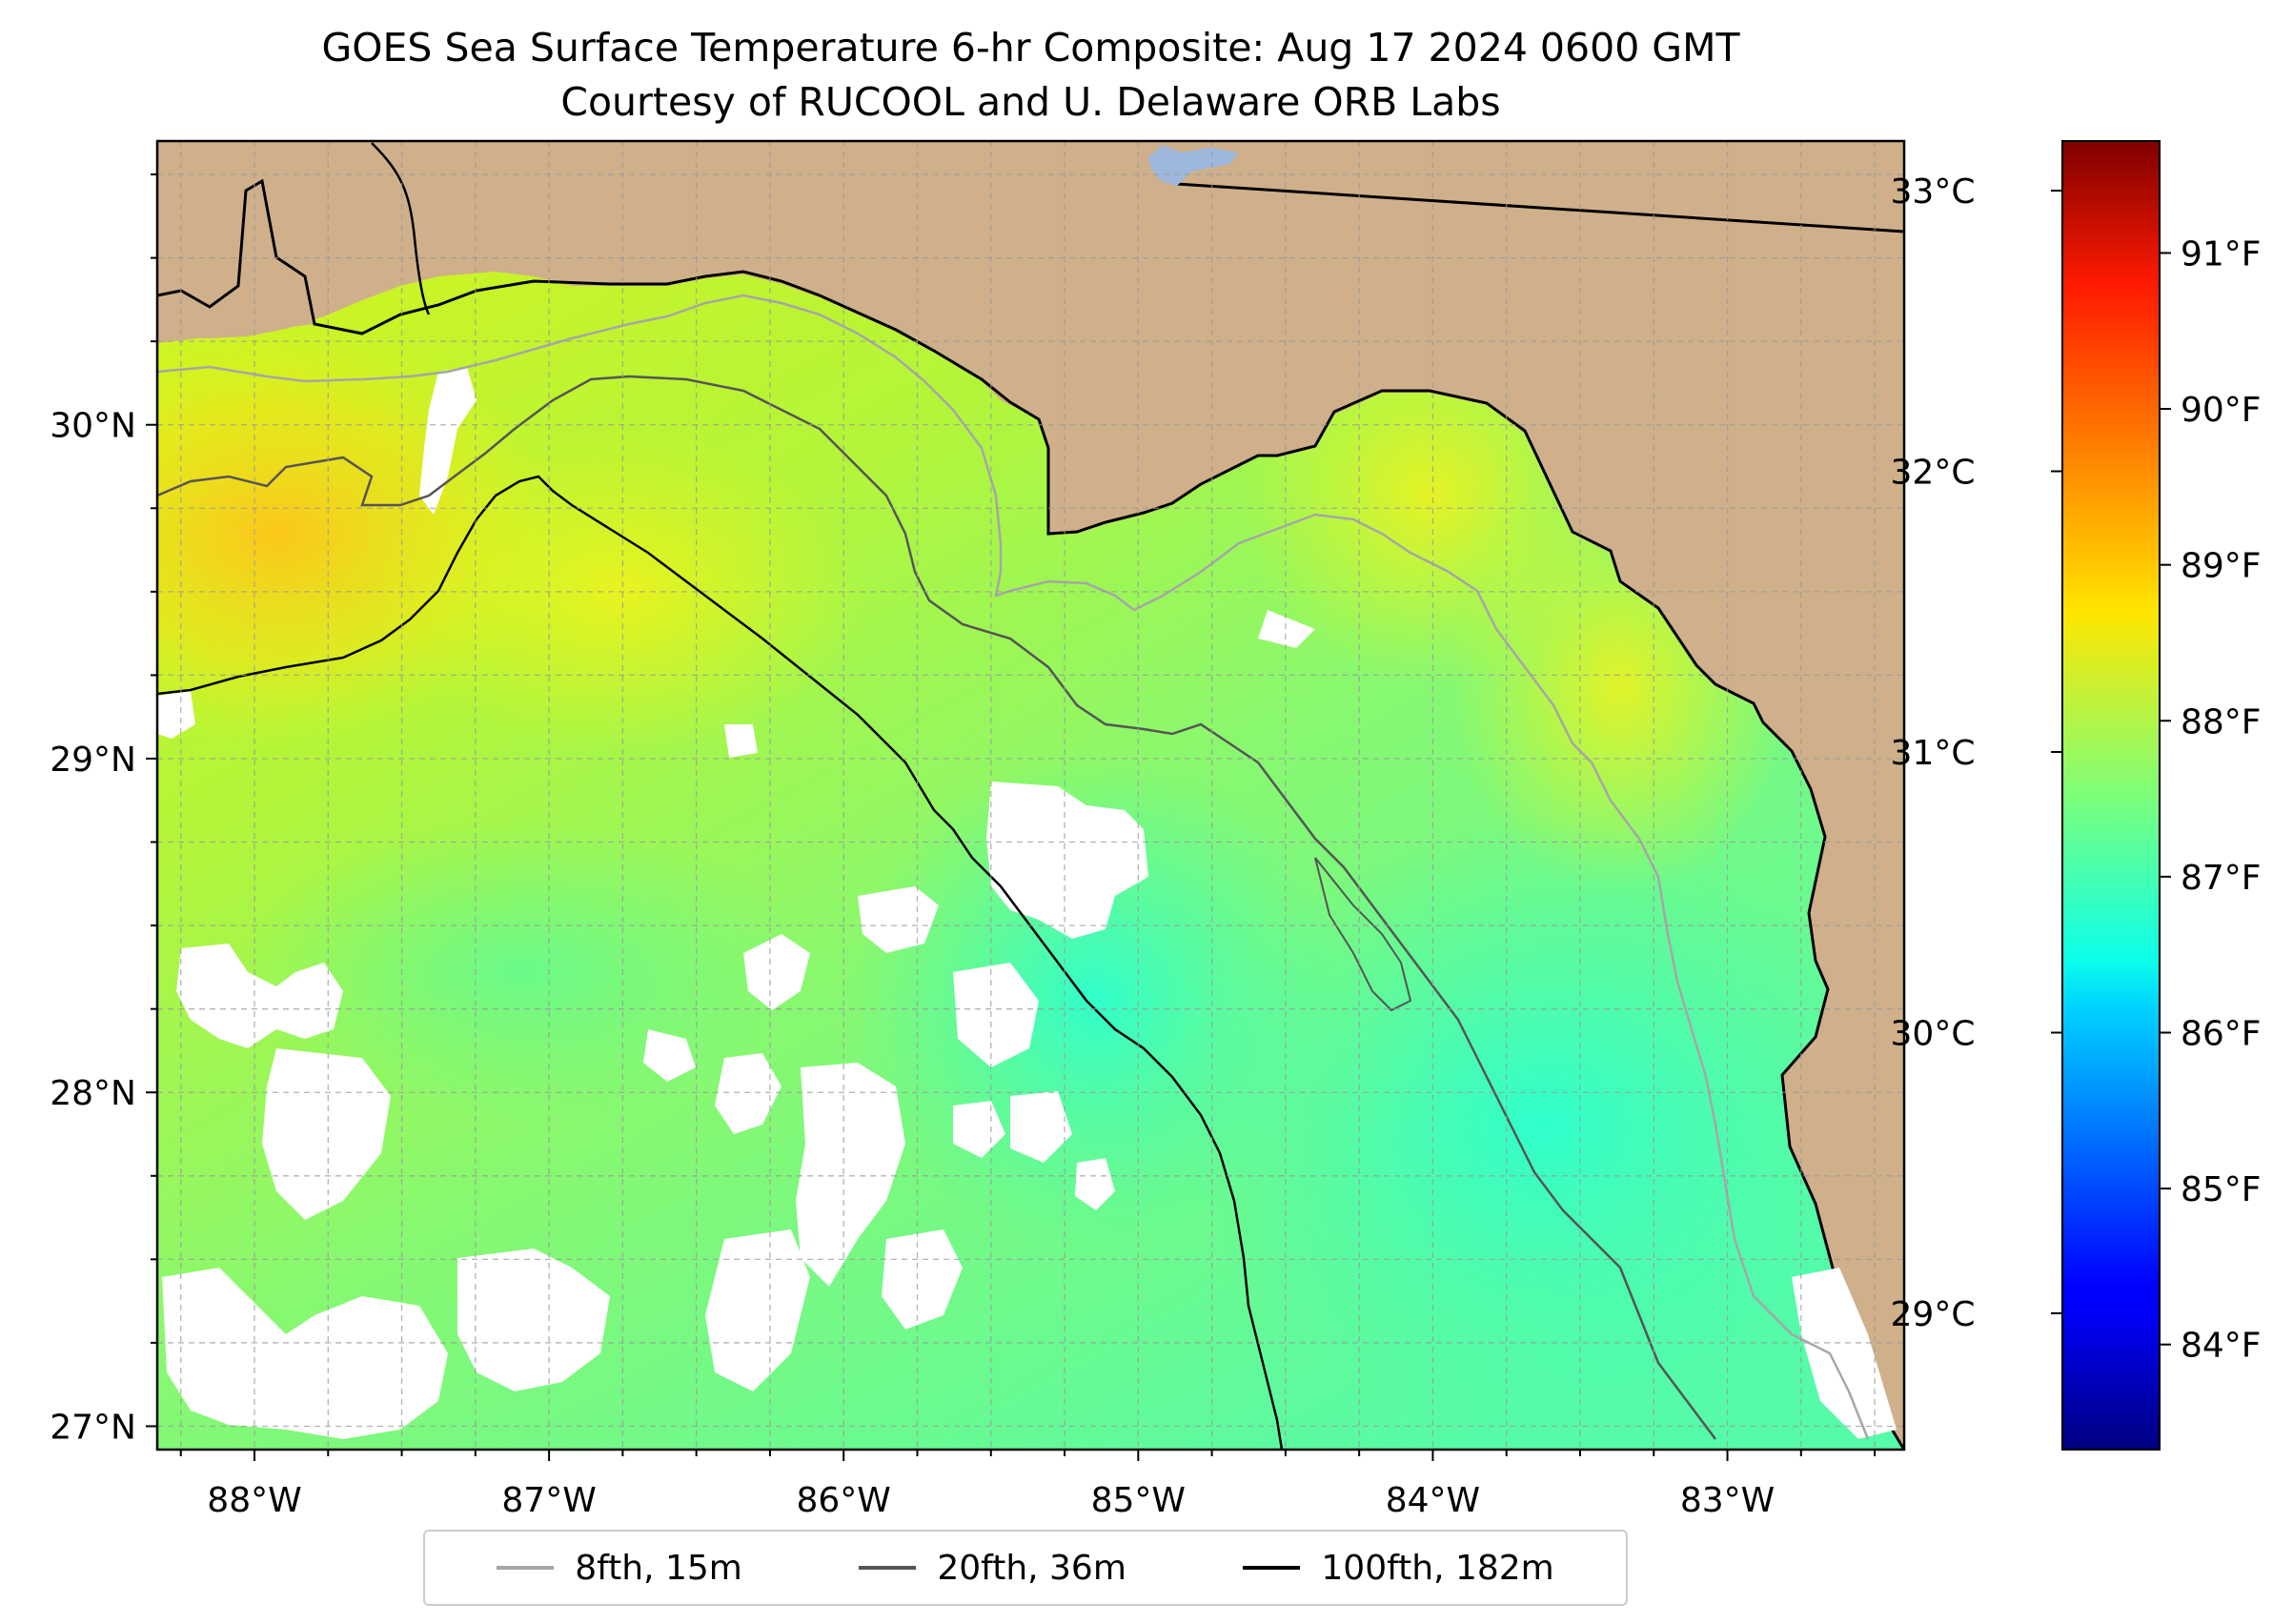  What do you see at coordinates (1139, 1500) in the screenshot?
I see `x-tick-label: 85°W` at bounding box center [1139, 1500].